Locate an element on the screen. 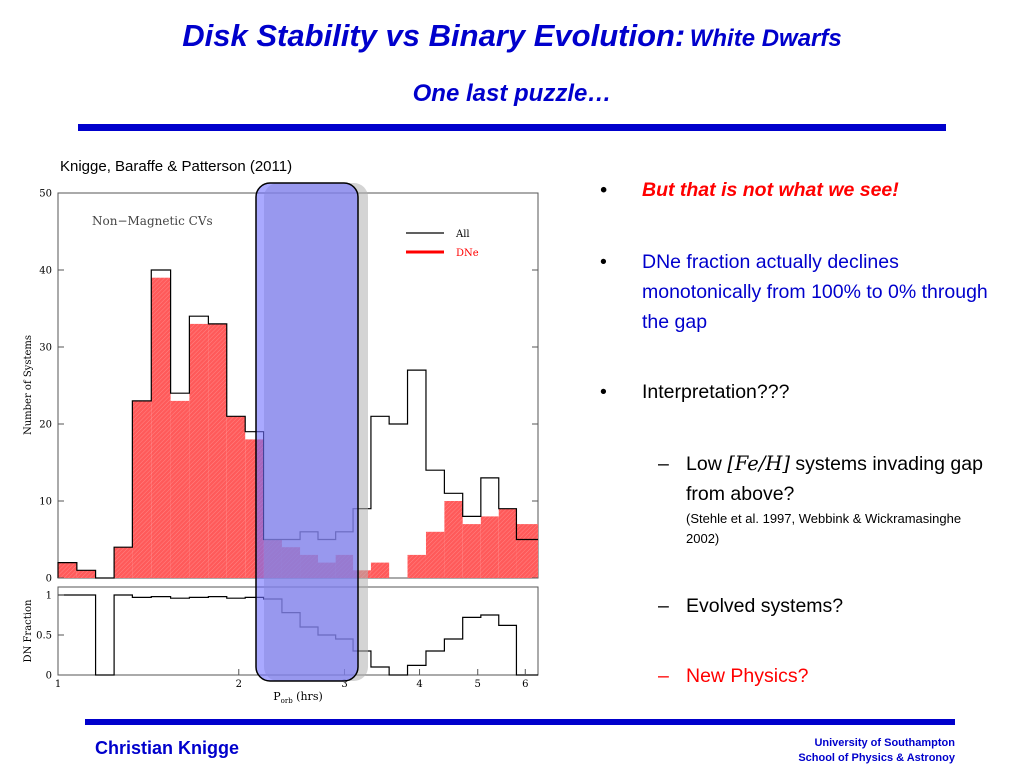 Image resolution: width=1024 pixels, height=768 pixels. bullet-3-text: Interpretation??? is located at coordinates (716, 392).